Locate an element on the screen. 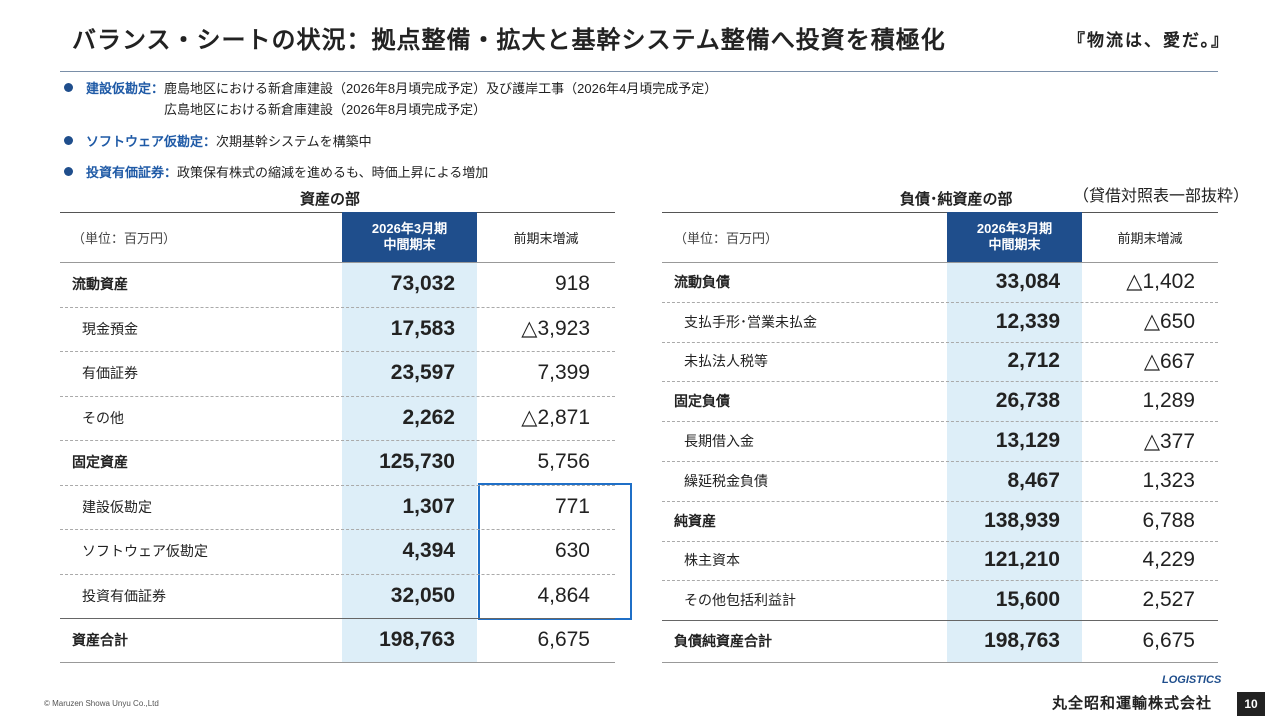 This screenshot has height=720, width=1280. row-label: 長期借入金 is located at coordinates (719, 441).